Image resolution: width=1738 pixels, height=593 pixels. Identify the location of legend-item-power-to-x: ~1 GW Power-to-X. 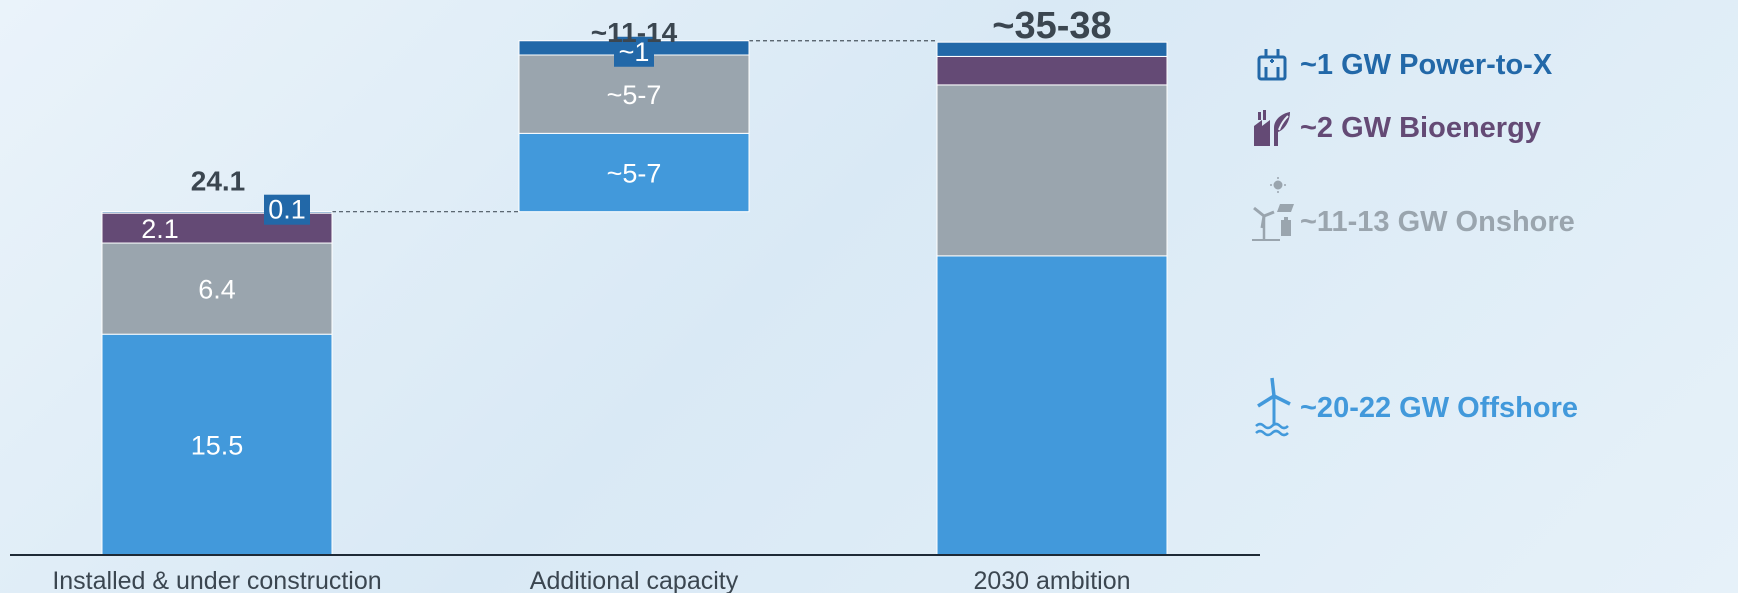
(1405, 65).